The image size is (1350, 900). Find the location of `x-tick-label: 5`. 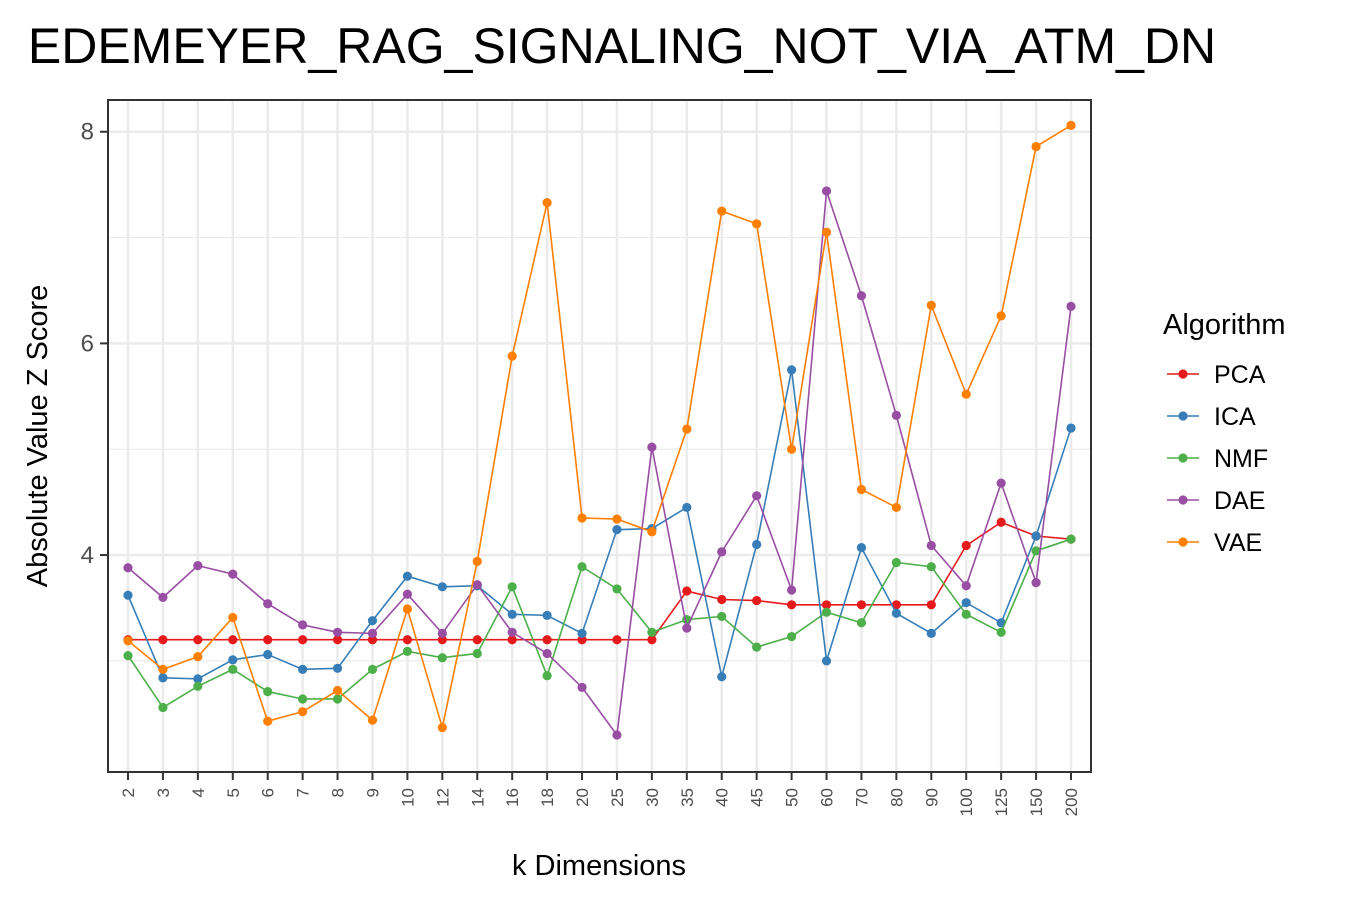

x-tick-label: 5 is located at coordinates (233, 792).